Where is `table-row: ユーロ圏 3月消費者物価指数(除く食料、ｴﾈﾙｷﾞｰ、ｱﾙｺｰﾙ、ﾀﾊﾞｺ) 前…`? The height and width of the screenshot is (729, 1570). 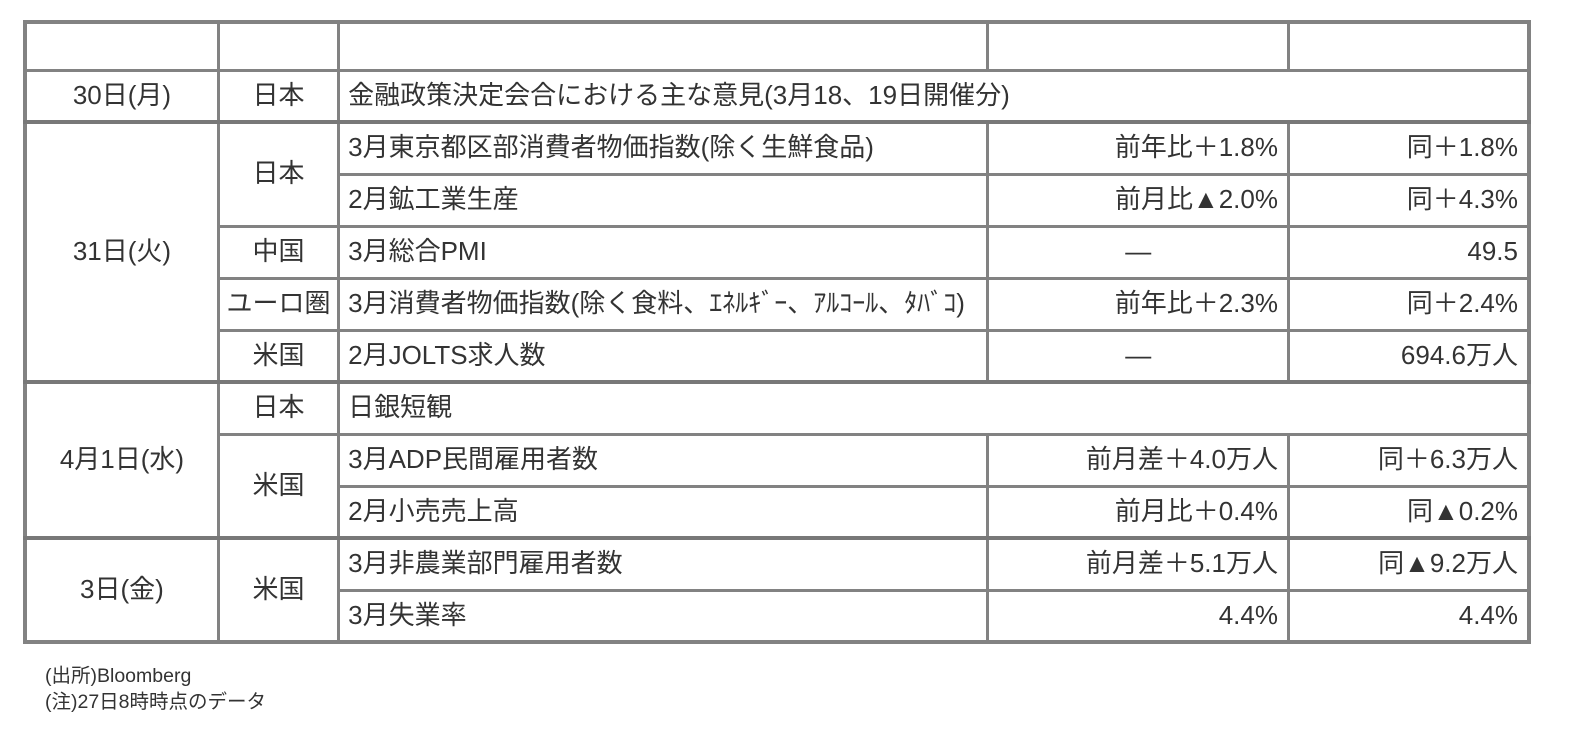 table-row: ユーロ圏 3月消費者物価指数(除く食料、ｴﾈﾙｷﾞｰ、ｱﾙｺｰﾙ、ﾀﾊﾞｺ) 前… is located at coordinates (778, 304).